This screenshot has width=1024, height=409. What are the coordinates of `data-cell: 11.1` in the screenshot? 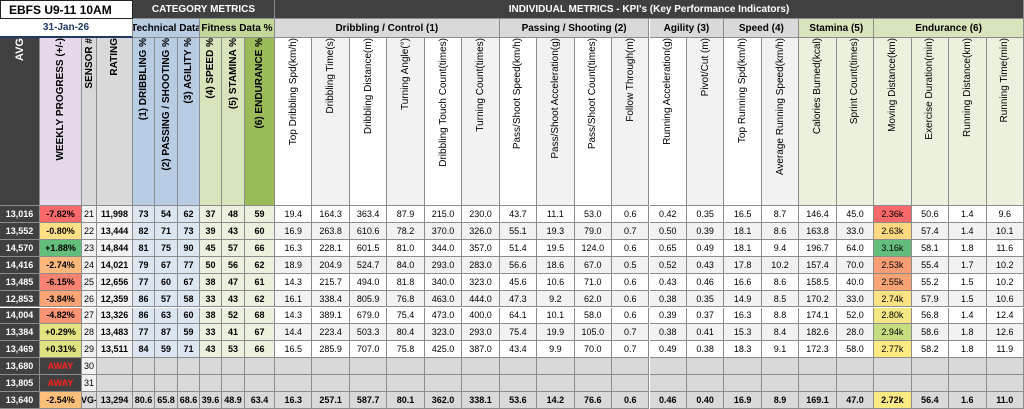 It's located at (556, 214).